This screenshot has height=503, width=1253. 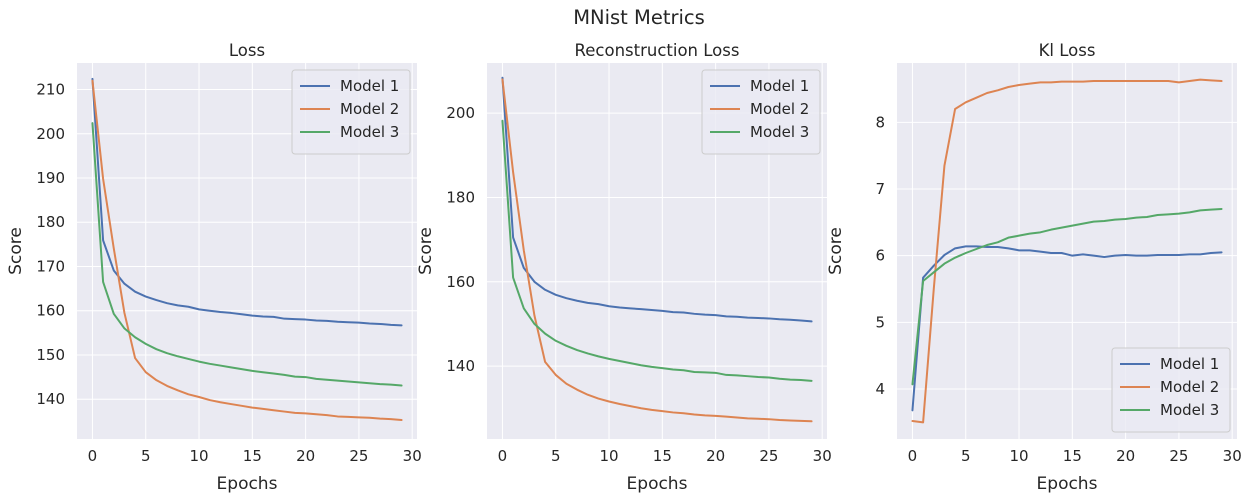 I want to click on chart-1-loss-x-tick-label: 10, so click(x=198, y=456).